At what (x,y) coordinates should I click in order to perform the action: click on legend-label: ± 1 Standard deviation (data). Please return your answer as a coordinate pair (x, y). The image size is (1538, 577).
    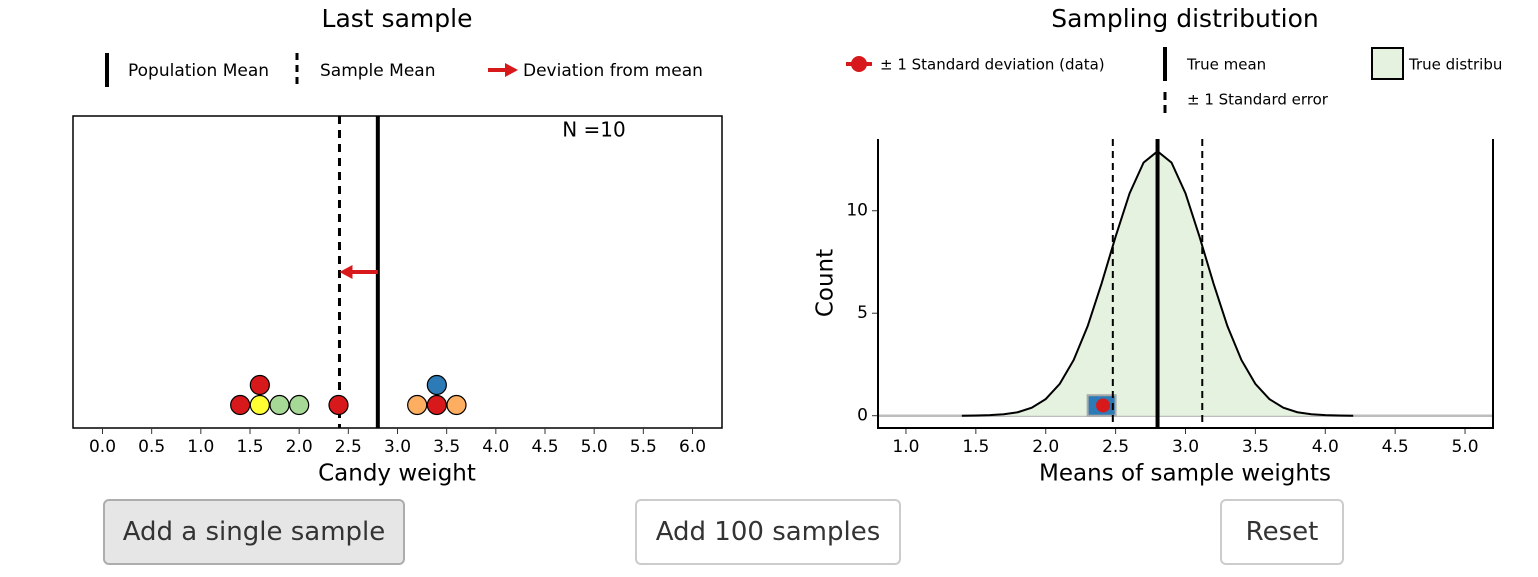
    Looking at the image, I should click on (992, 65).